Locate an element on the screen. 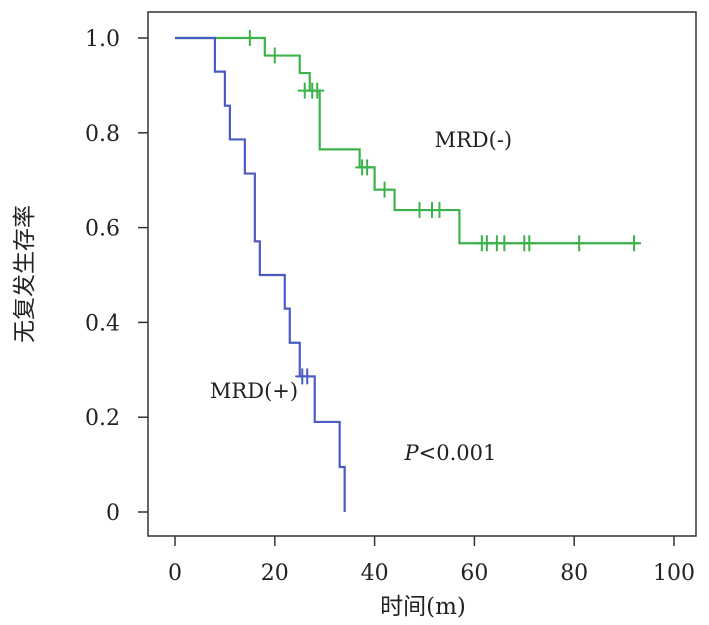 The image size is (709, 625). x-tick-label: 100 is located at coordinates (674, 573).